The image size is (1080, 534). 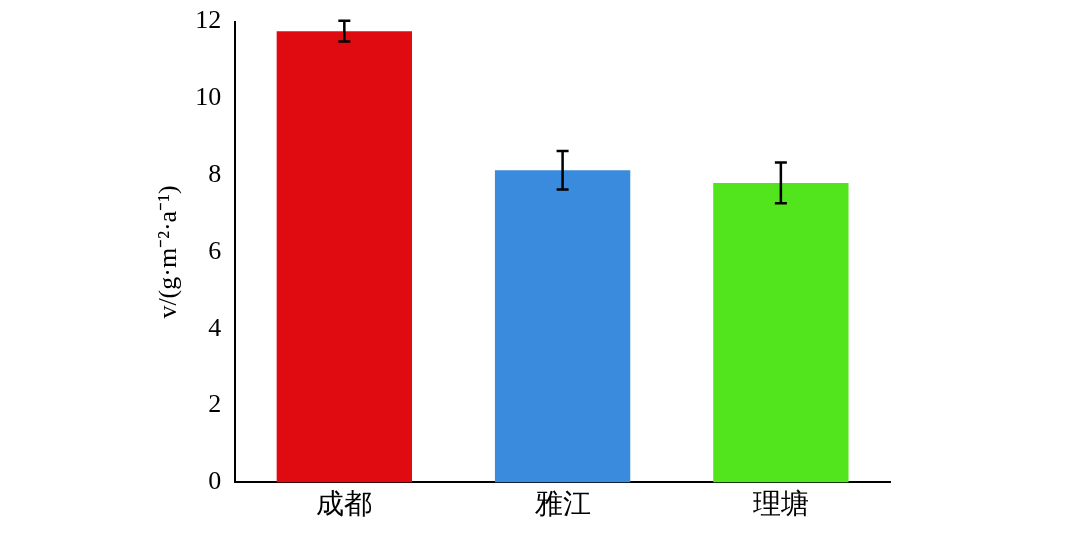 What do you see at coordinates (215, 250) in the screenshot?
I see `y-tick-label: 6` at bounding box center [215, 250].